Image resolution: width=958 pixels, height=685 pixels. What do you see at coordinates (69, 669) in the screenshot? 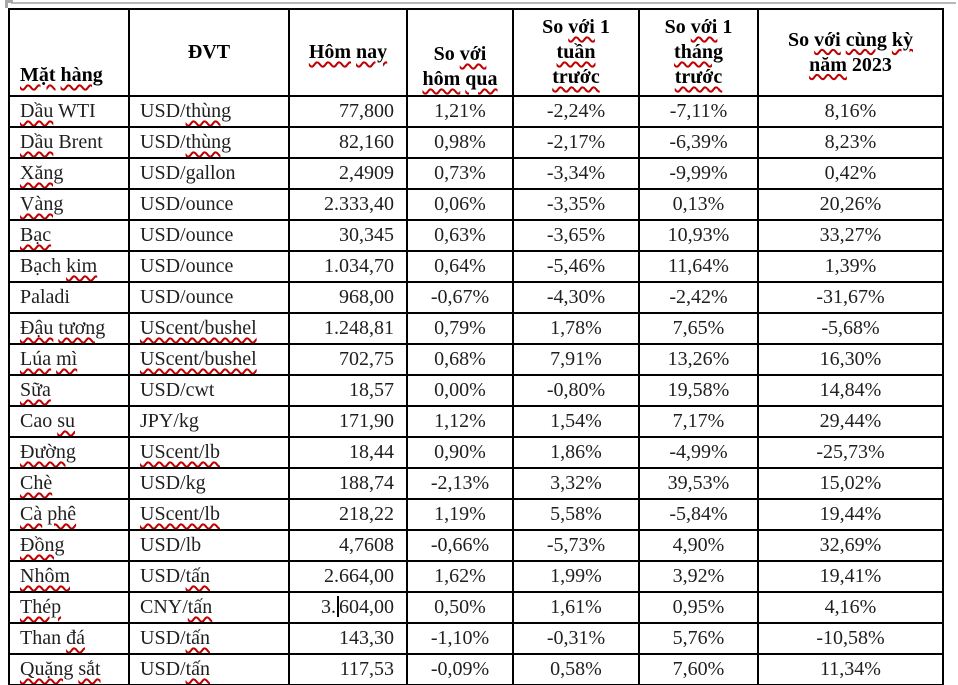
I see `cell-commodity: Quặng sắt` at bounding box center [69, 669].